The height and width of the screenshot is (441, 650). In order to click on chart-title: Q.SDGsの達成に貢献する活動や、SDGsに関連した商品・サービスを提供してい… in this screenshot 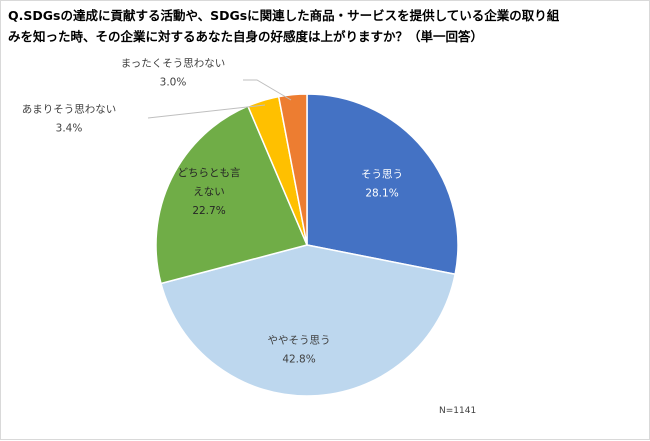, I will do `click(284, 26)`.